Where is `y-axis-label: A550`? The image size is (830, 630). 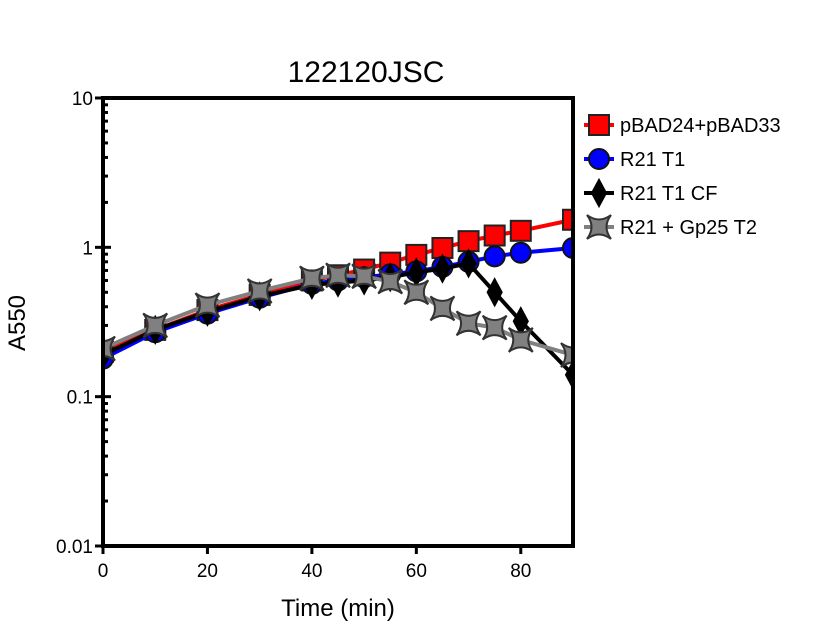
y-axis-label: A550 is located at coordinates (17, 323).